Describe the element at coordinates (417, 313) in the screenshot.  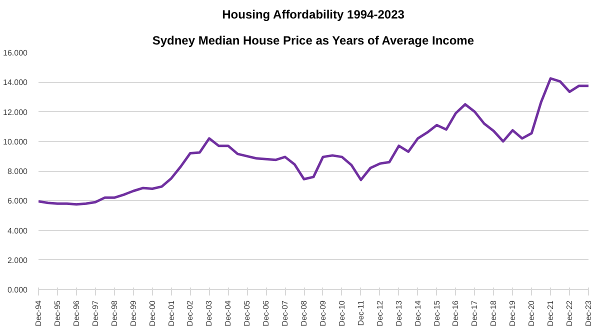
I see `x-tick-label: Dec-14` at that location.